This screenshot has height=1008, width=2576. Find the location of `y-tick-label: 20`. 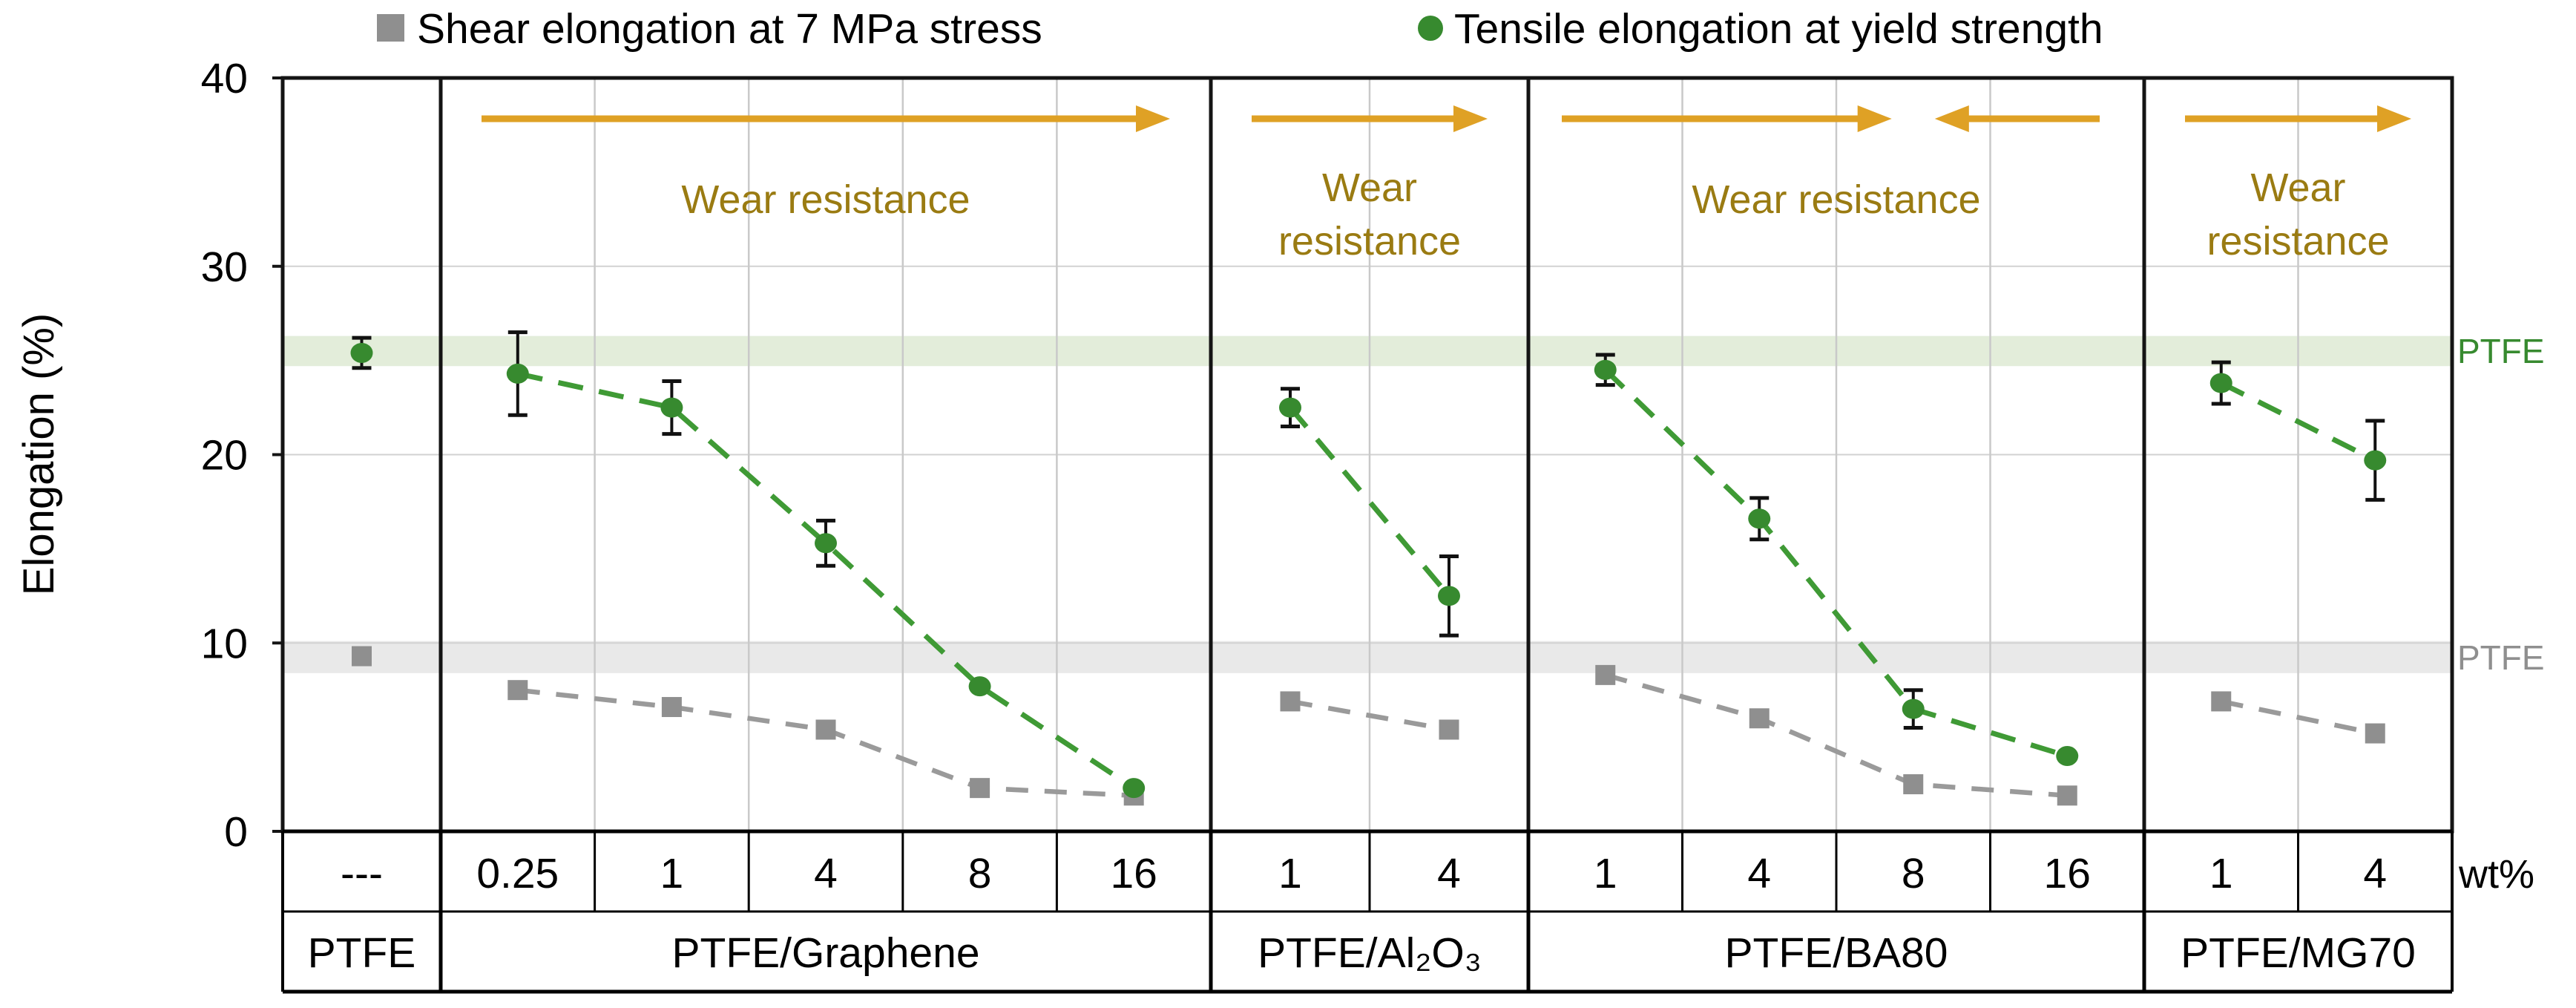

y-tick-label: 20 is located at coordinates (224, 456).